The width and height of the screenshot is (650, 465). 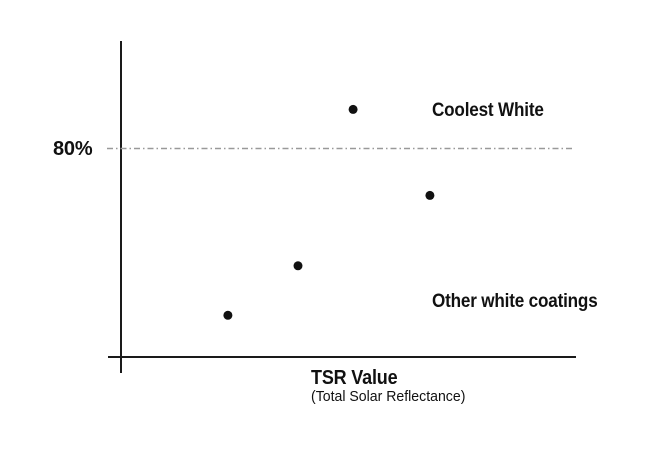 What do you see at coordinates (354, 378) in the screenshot?
I see `x-axis-title: TSR Value` at bounding box center [354, 378].